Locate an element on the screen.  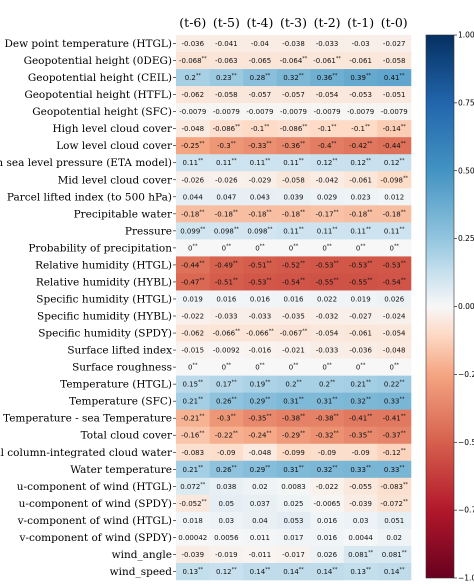
row-label: Parcel lifted index (to 500 hPa) is located at coordinates (89, 197).